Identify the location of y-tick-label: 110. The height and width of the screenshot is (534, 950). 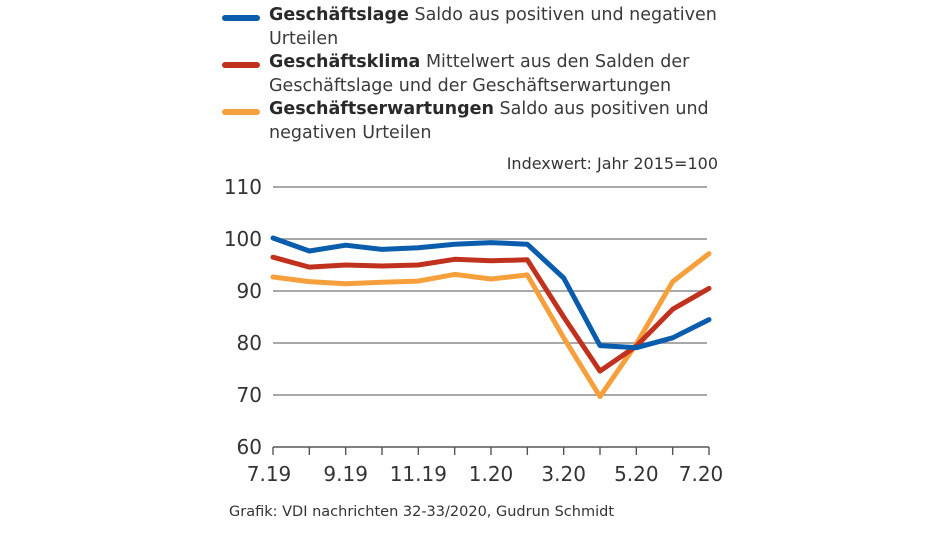
(243, 187).